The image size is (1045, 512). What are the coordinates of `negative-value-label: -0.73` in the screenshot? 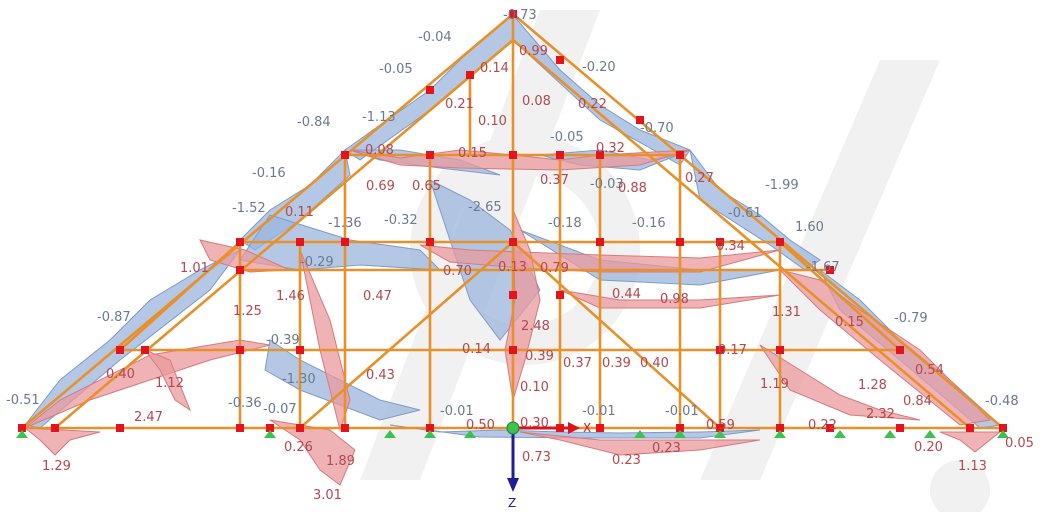 It's located at (520, 15).